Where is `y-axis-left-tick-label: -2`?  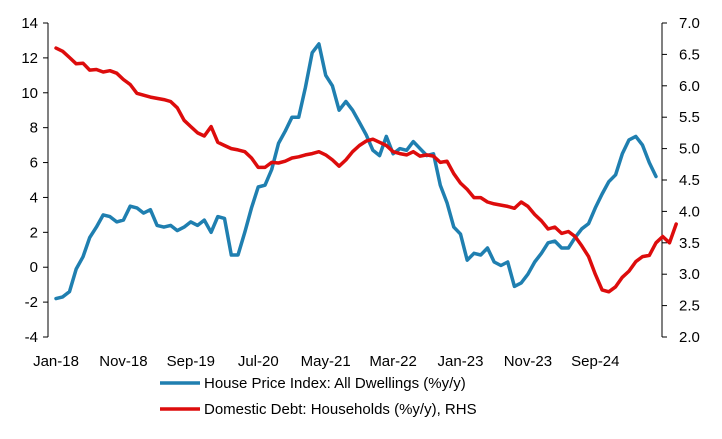 y-axis-left-tick-label: -2 is located at coordinates (31, 302).